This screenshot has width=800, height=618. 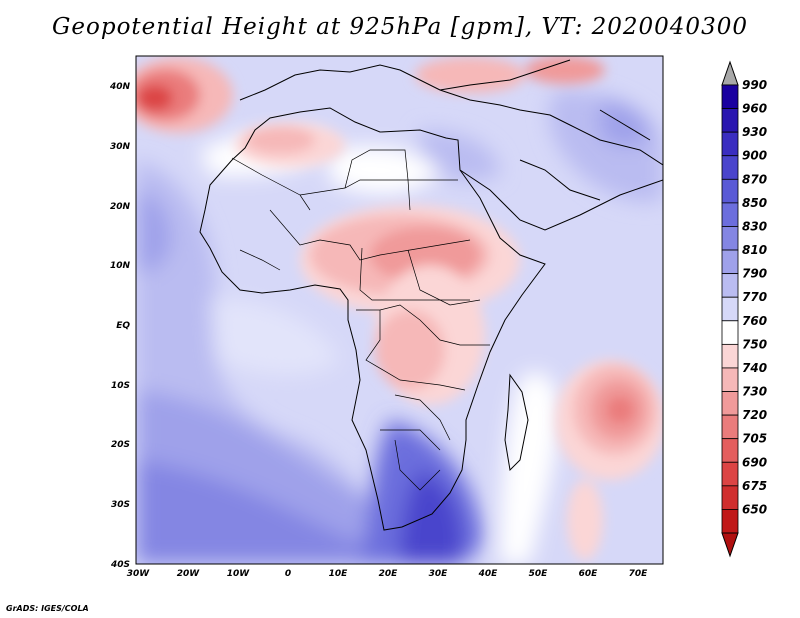 What do you see at coordinates (754, 250) in the screenshot?
I see `colorbar-label: 810` at bounding box center [754, 250].